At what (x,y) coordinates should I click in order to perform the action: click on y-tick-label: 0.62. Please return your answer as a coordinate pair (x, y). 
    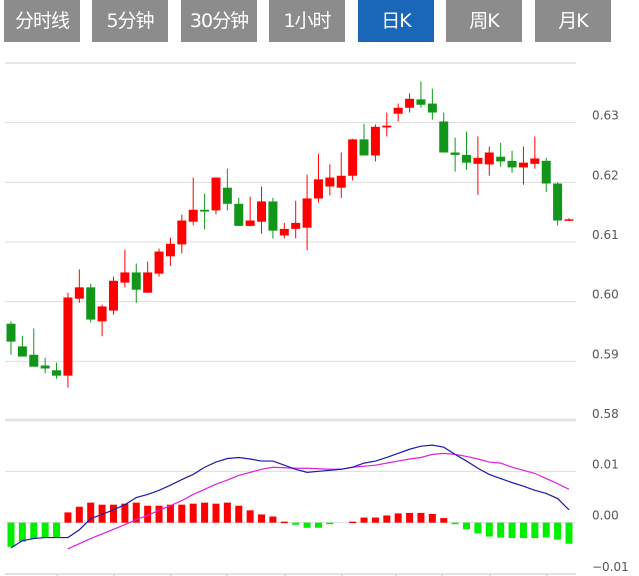
    Looking at the image, I should click on (605, 175).